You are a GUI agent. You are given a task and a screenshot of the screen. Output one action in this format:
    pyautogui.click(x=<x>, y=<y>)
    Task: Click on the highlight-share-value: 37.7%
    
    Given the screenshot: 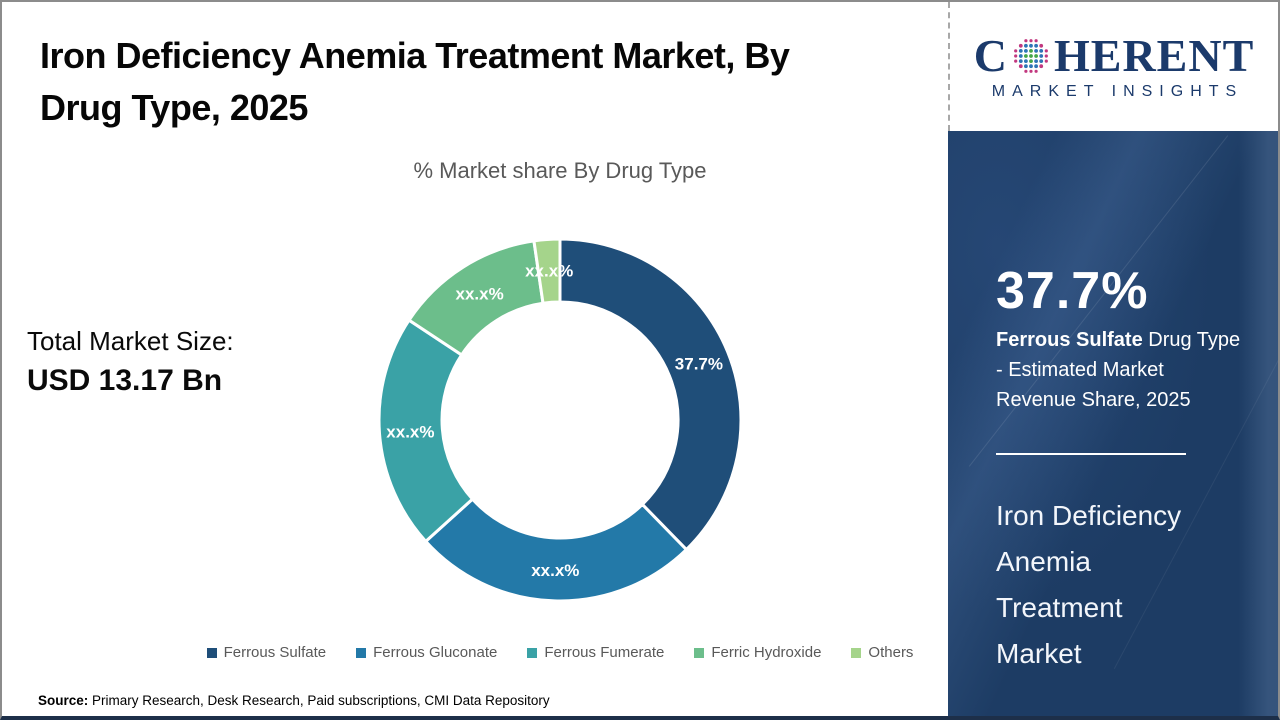 What is the action you would take?
    pyautogui.click(x=1072, y=291)
    